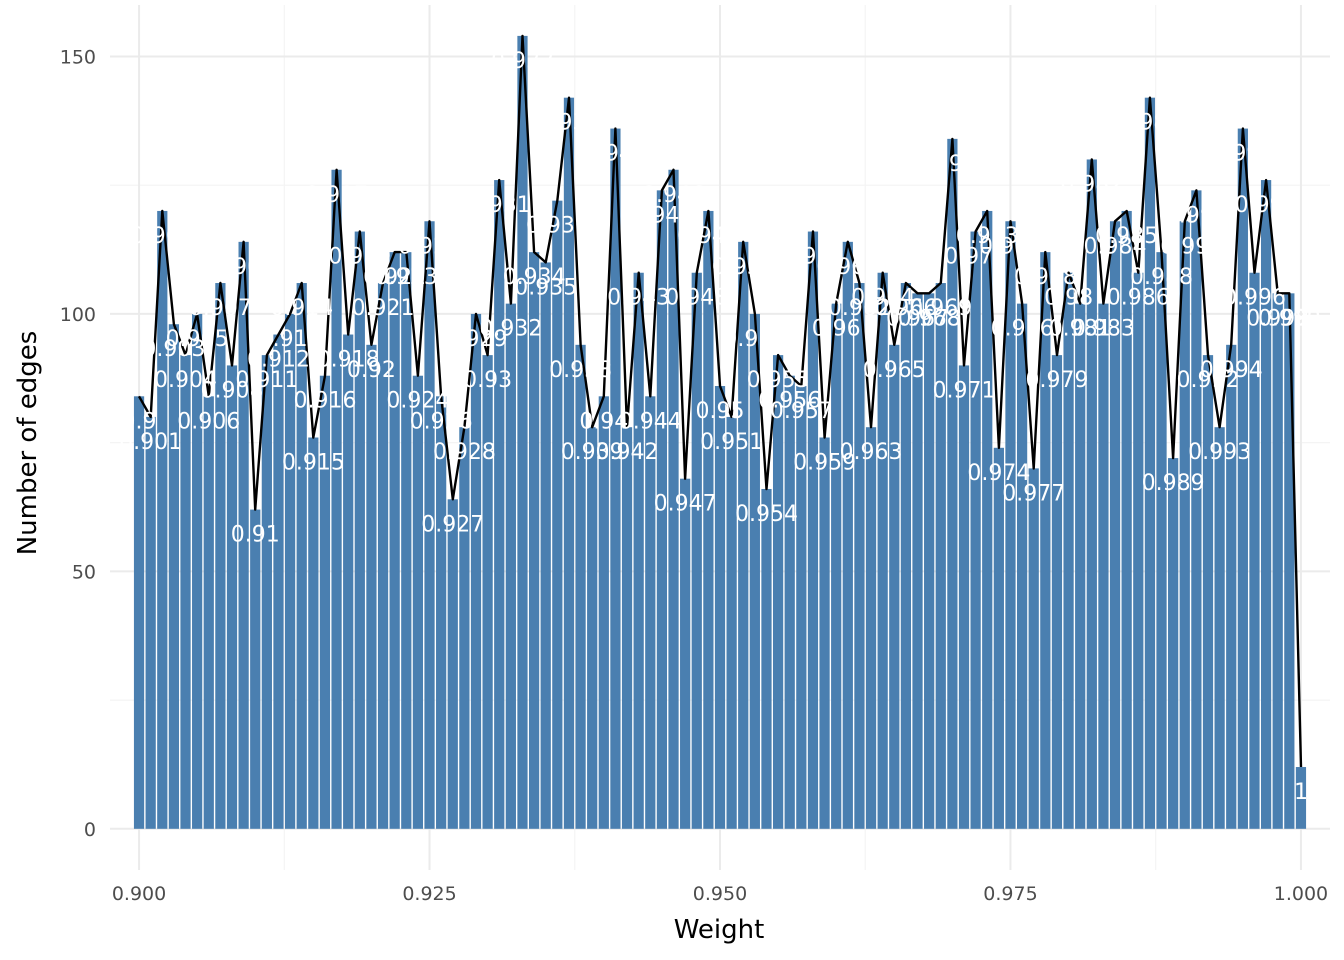 The height and width of the screenshot is (960, 1344). What do you see at coordinates (1056, 380) in the screenshot?
I see `bar-label: 0.979` at bounding box center [1056, 380].